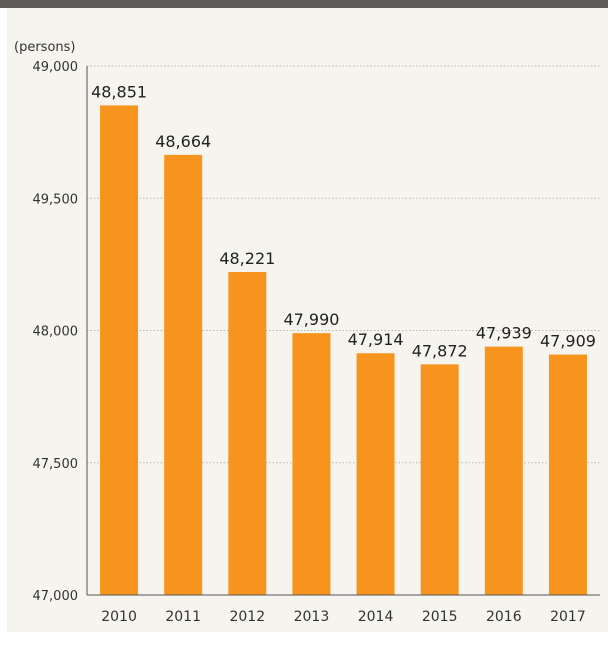 Image resolution: width=608 pixels, height=647 pixels. Describe the element at coordinates (247, 617) in the screenshot. I see `x-tick-label: 2012` at that location.